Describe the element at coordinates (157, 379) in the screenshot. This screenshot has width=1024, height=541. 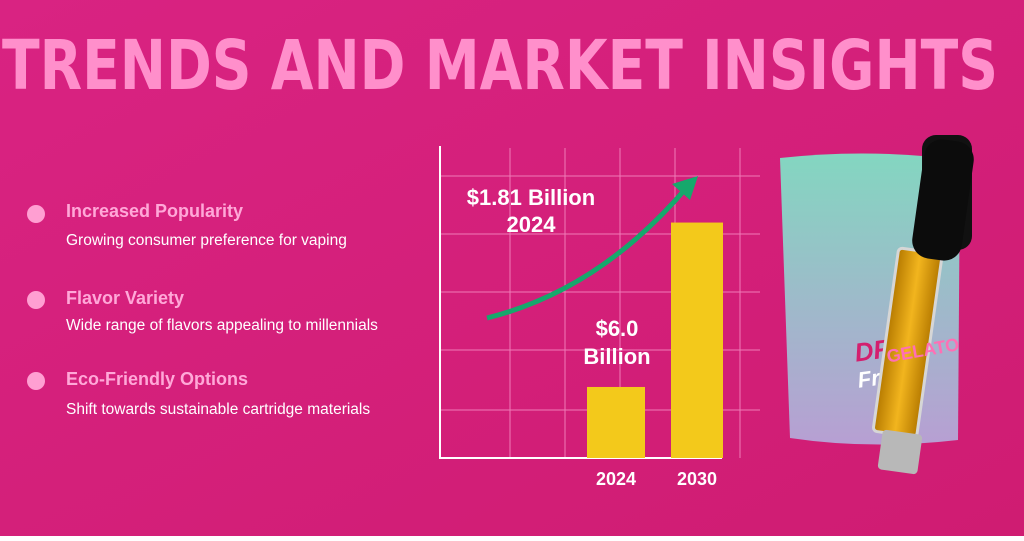
I see `point-title: Eco-Friendly Options` at that location.